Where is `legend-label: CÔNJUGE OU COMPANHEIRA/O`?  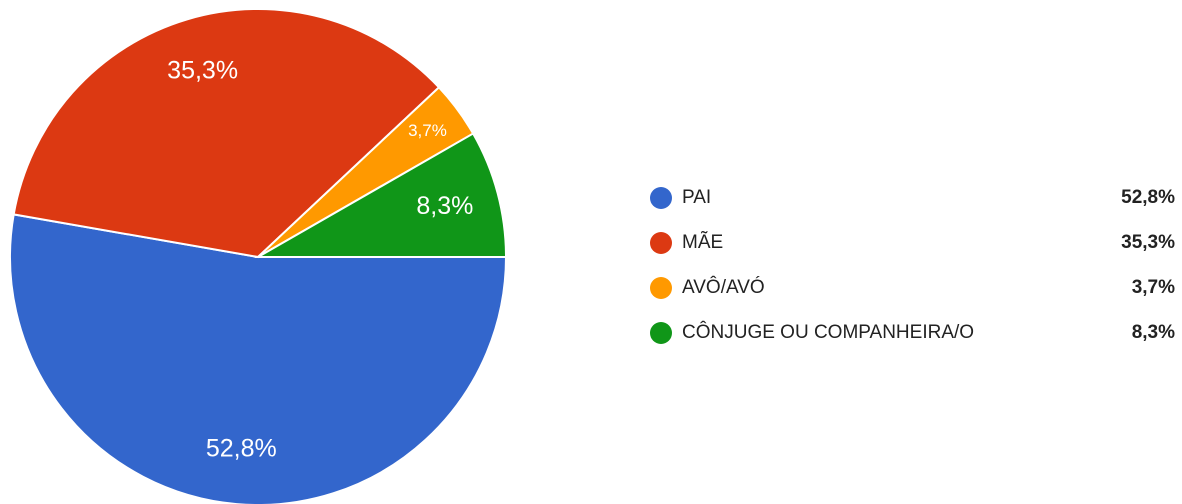
legend-label: CÔNJUGE OU COMPANHEIRA/O is located at coordinates (828, 332).